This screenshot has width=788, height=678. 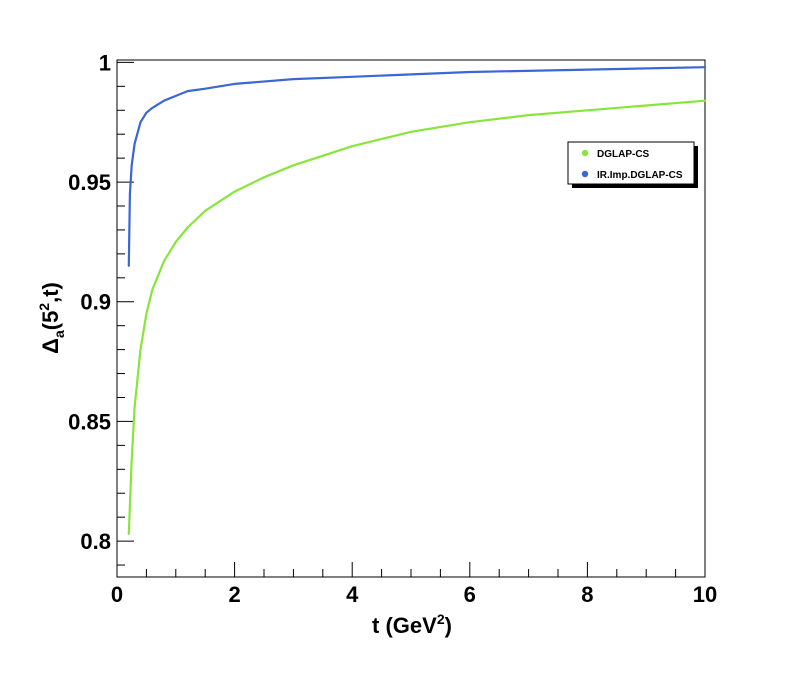 What do you see at coordinates (59, 334) in the screenshot?
I see `y-axis-title-subscript: a` at bounding box center [59, 334].